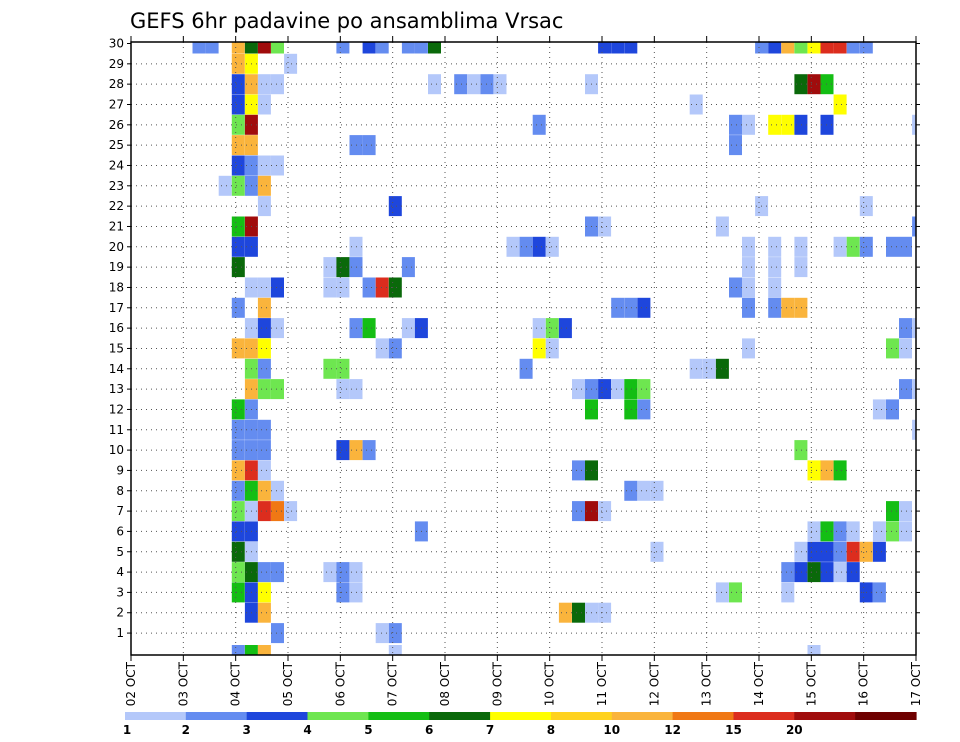 This screenshot has height=742, width=960. Describe the element at coordinates (131, 683) in the screenshot. I see `x-tick-label: 02 OCT` at that location.